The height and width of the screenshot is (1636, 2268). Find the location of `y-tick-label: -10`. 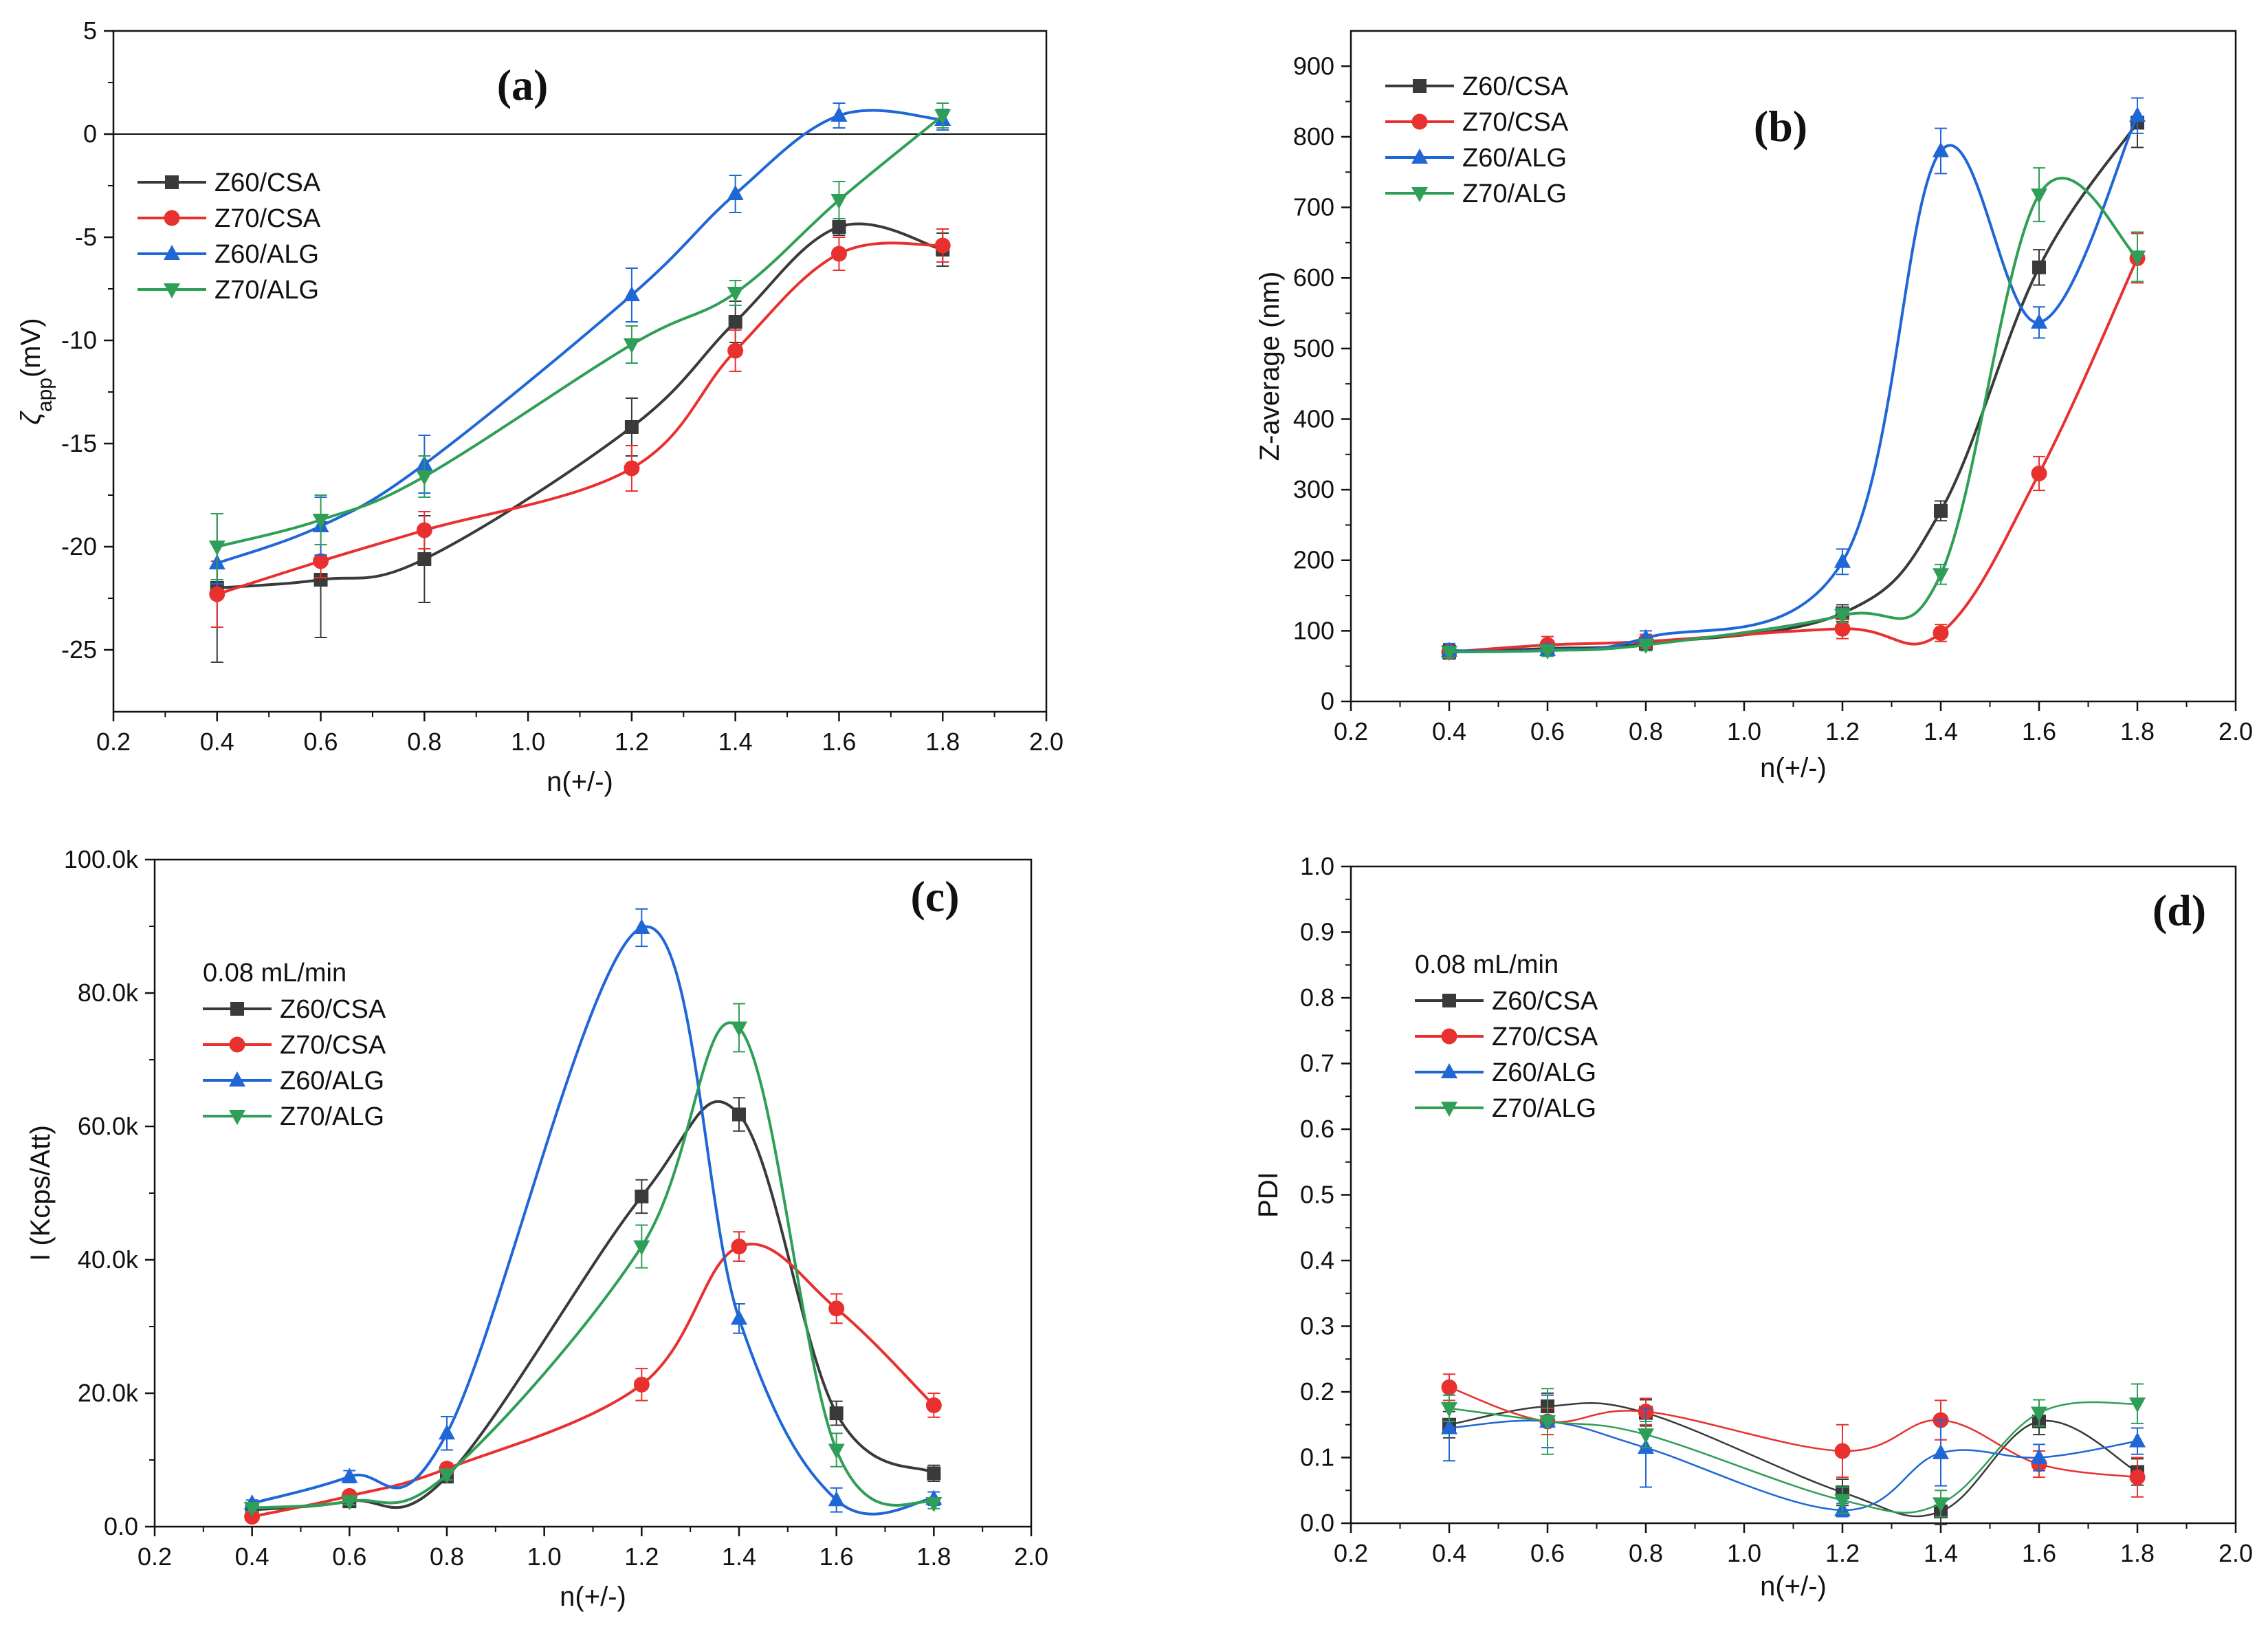

y-tick-label: -10 is located at coordinates (79, 340).